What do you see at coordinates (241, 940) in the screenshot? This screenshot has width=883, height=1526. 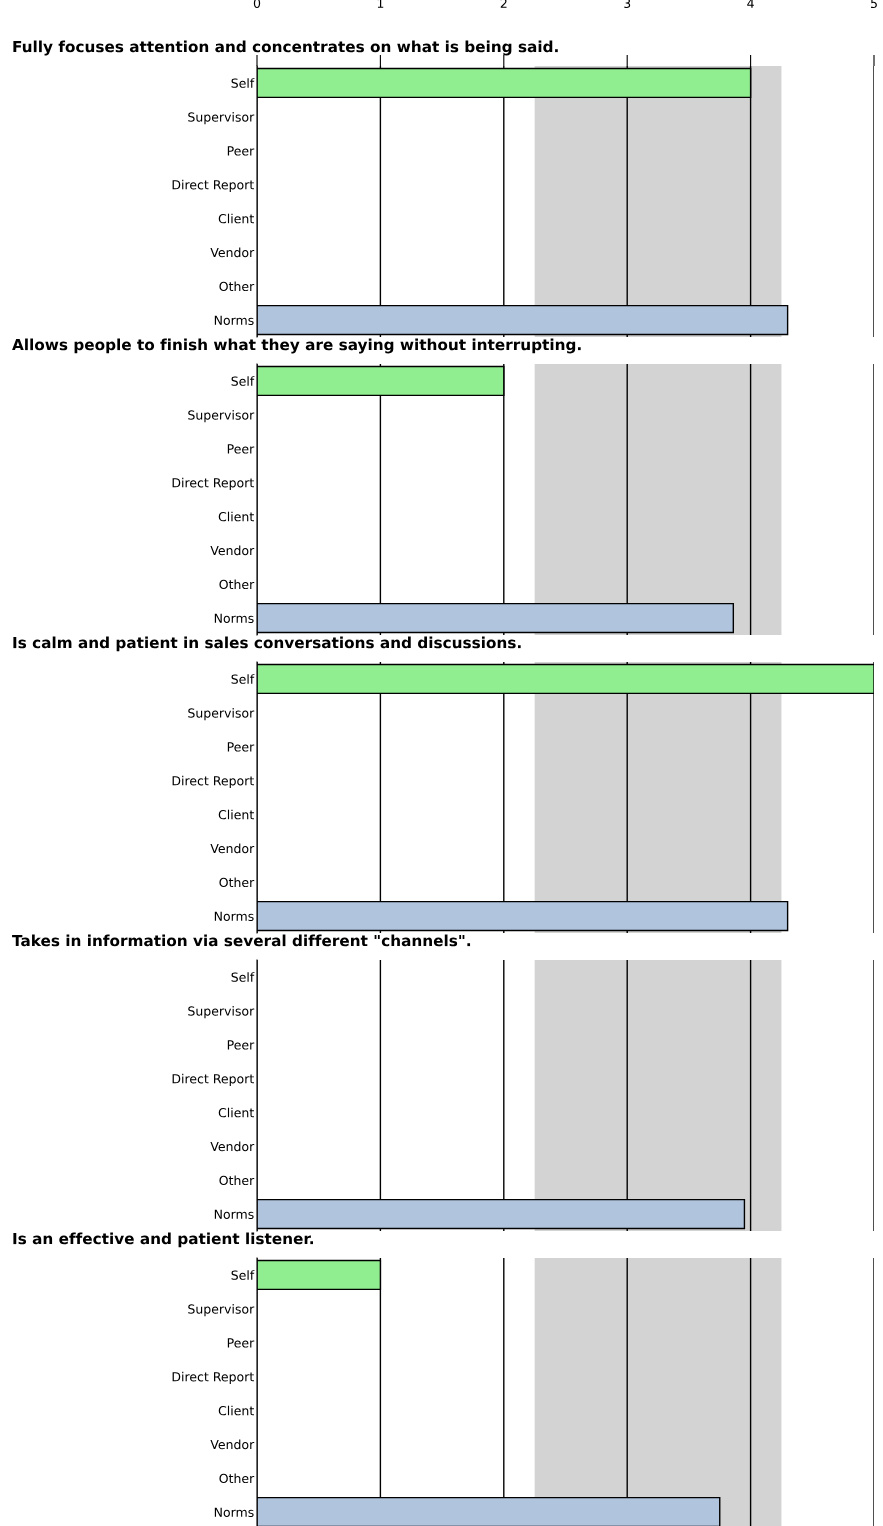 I see `chart-title: Takes in information via several different "channels".` at bounding box center [241, 940].